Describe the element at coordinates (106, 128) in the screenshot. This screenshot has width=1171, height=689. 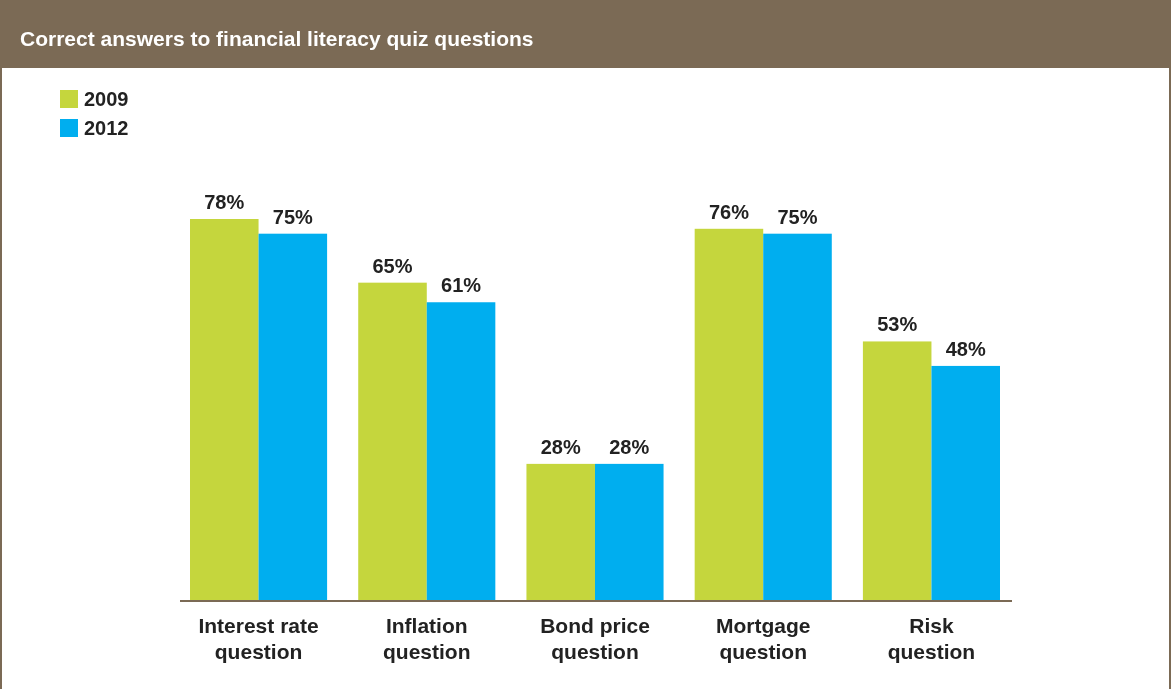
I see `legend-label: 2012` at that location.